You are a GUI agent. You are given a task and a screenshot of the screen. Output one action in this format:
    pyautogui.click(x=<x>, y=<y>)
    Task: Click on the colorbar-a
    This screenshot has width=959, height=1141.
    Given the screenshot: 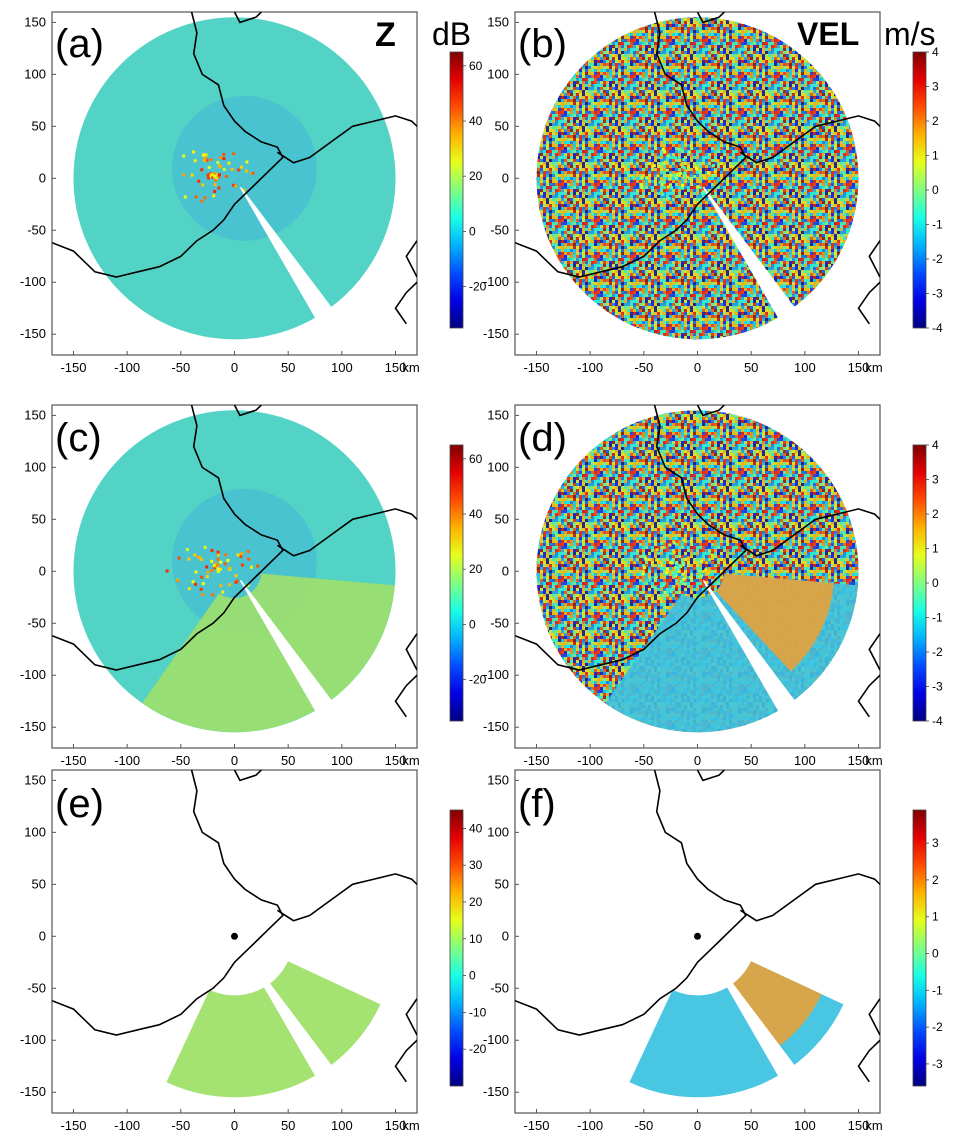 What is the action you would take?
    pyautogui.click(x=456, y=190)
    